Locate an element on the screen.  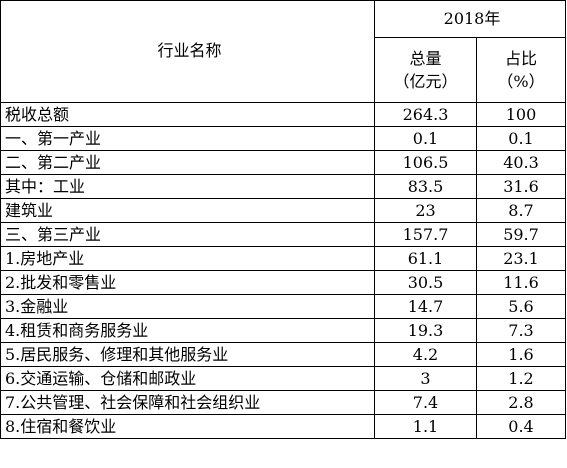
industry-name: 5.居民服务、修理和其他服务业 is located at coordinates (187, 354).